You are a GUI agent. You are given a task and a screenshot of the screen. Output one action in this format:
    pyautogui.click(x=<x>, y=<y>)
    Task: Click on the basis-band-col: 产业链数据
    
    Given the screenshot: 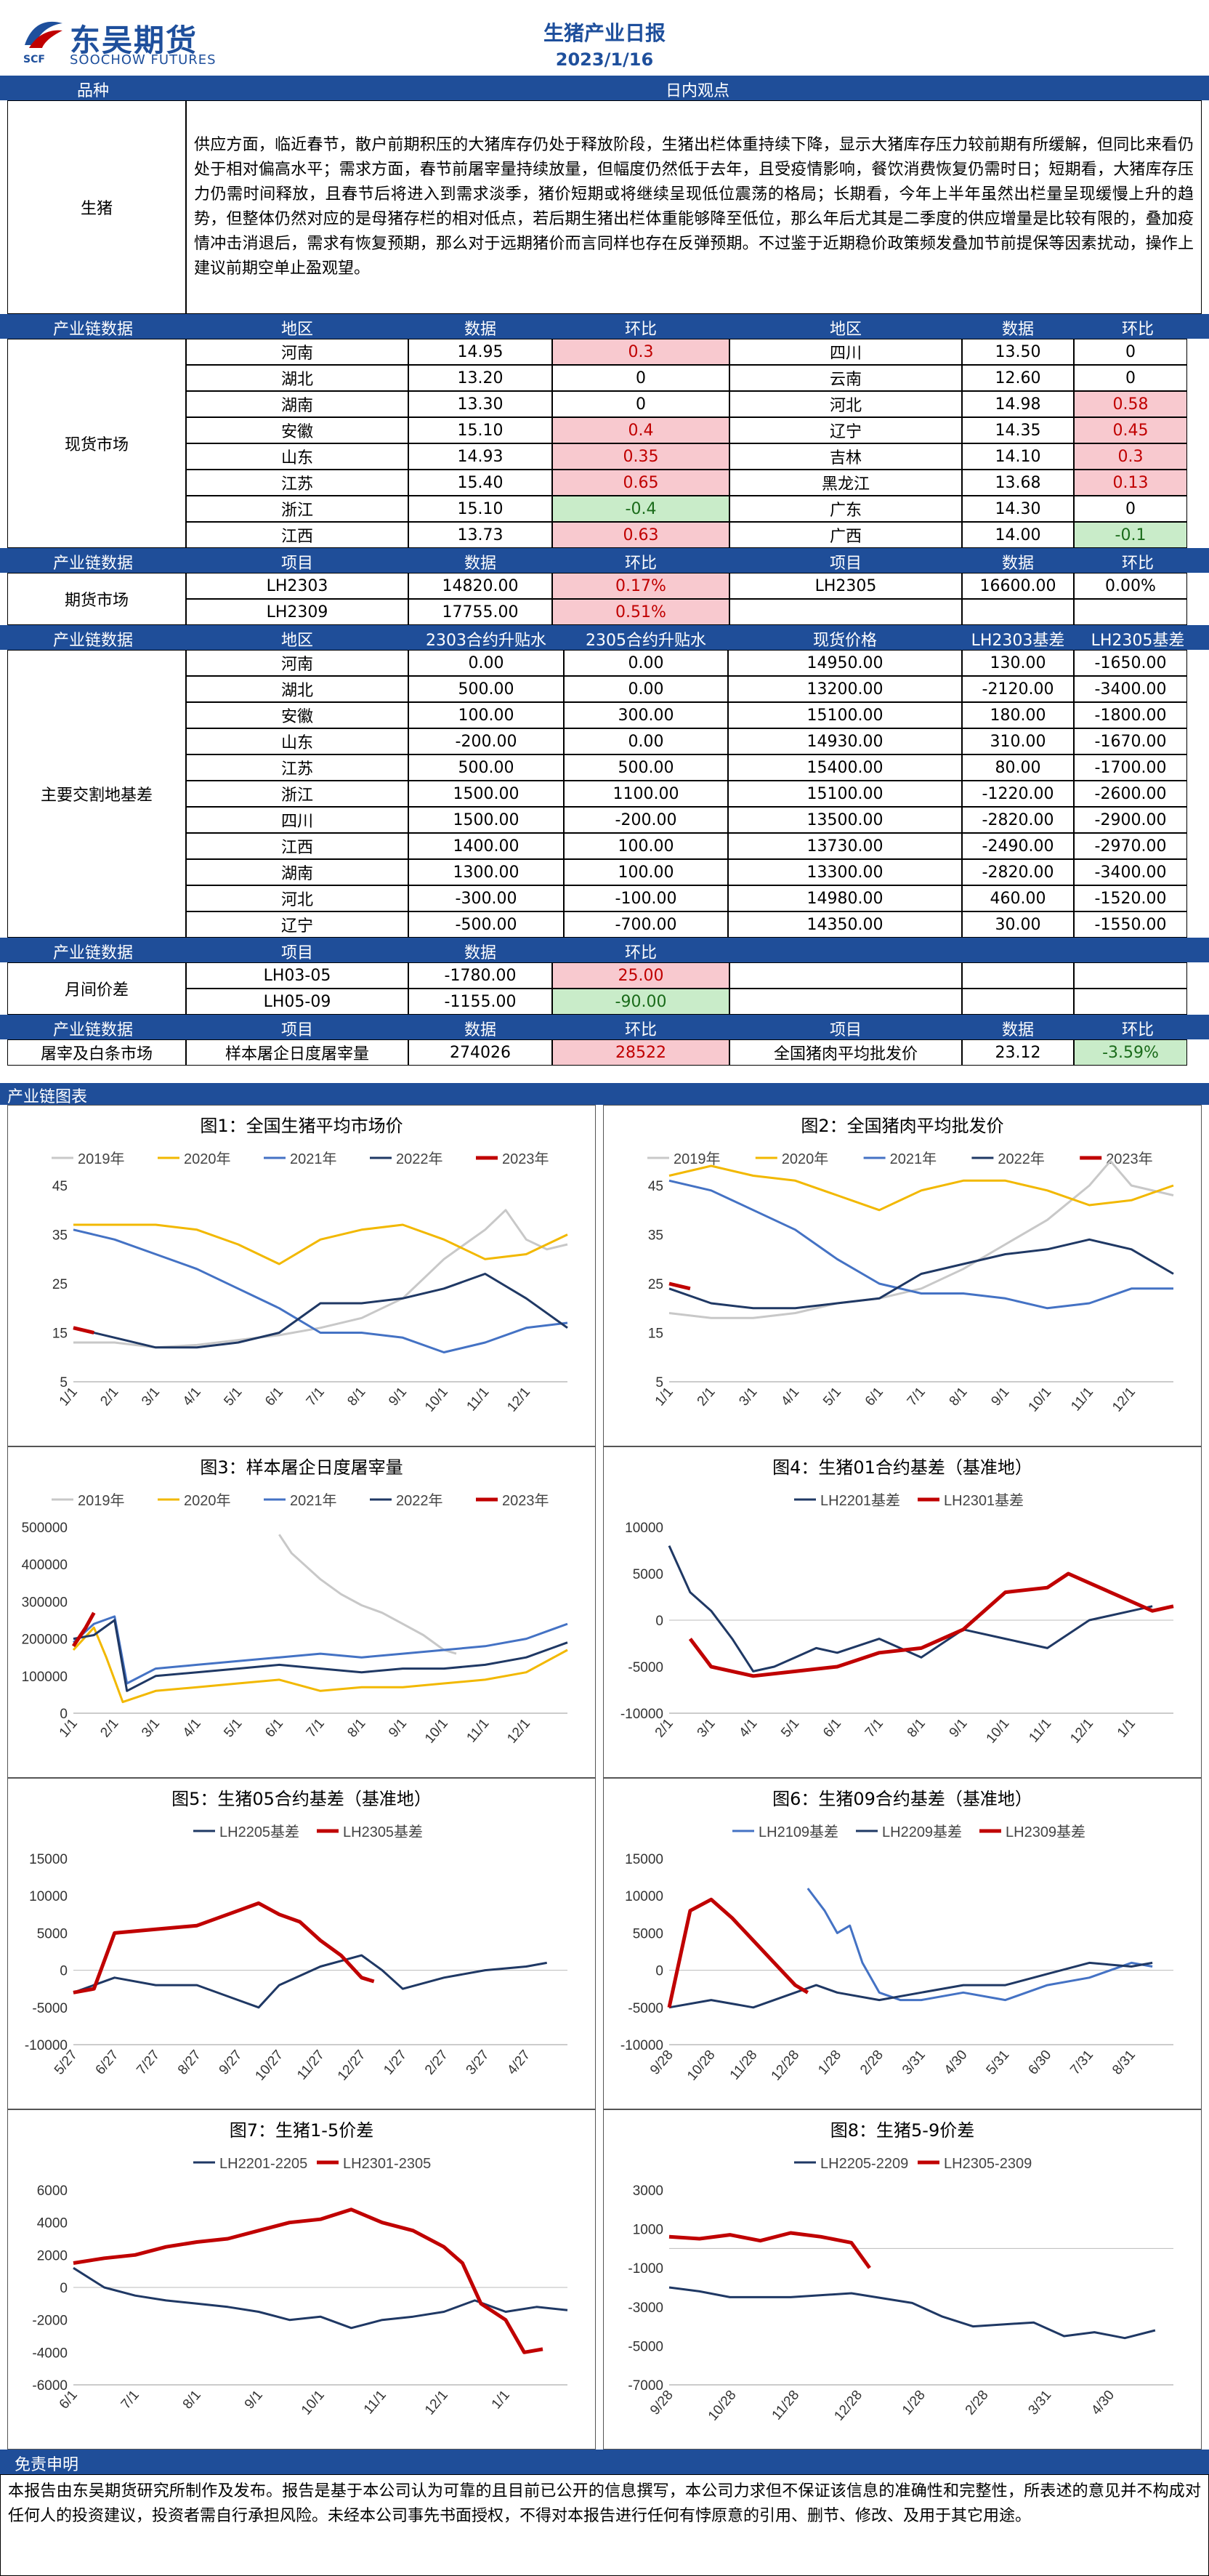 What is the action you would take?
    pyautogui.click(x=93, y=641)
    